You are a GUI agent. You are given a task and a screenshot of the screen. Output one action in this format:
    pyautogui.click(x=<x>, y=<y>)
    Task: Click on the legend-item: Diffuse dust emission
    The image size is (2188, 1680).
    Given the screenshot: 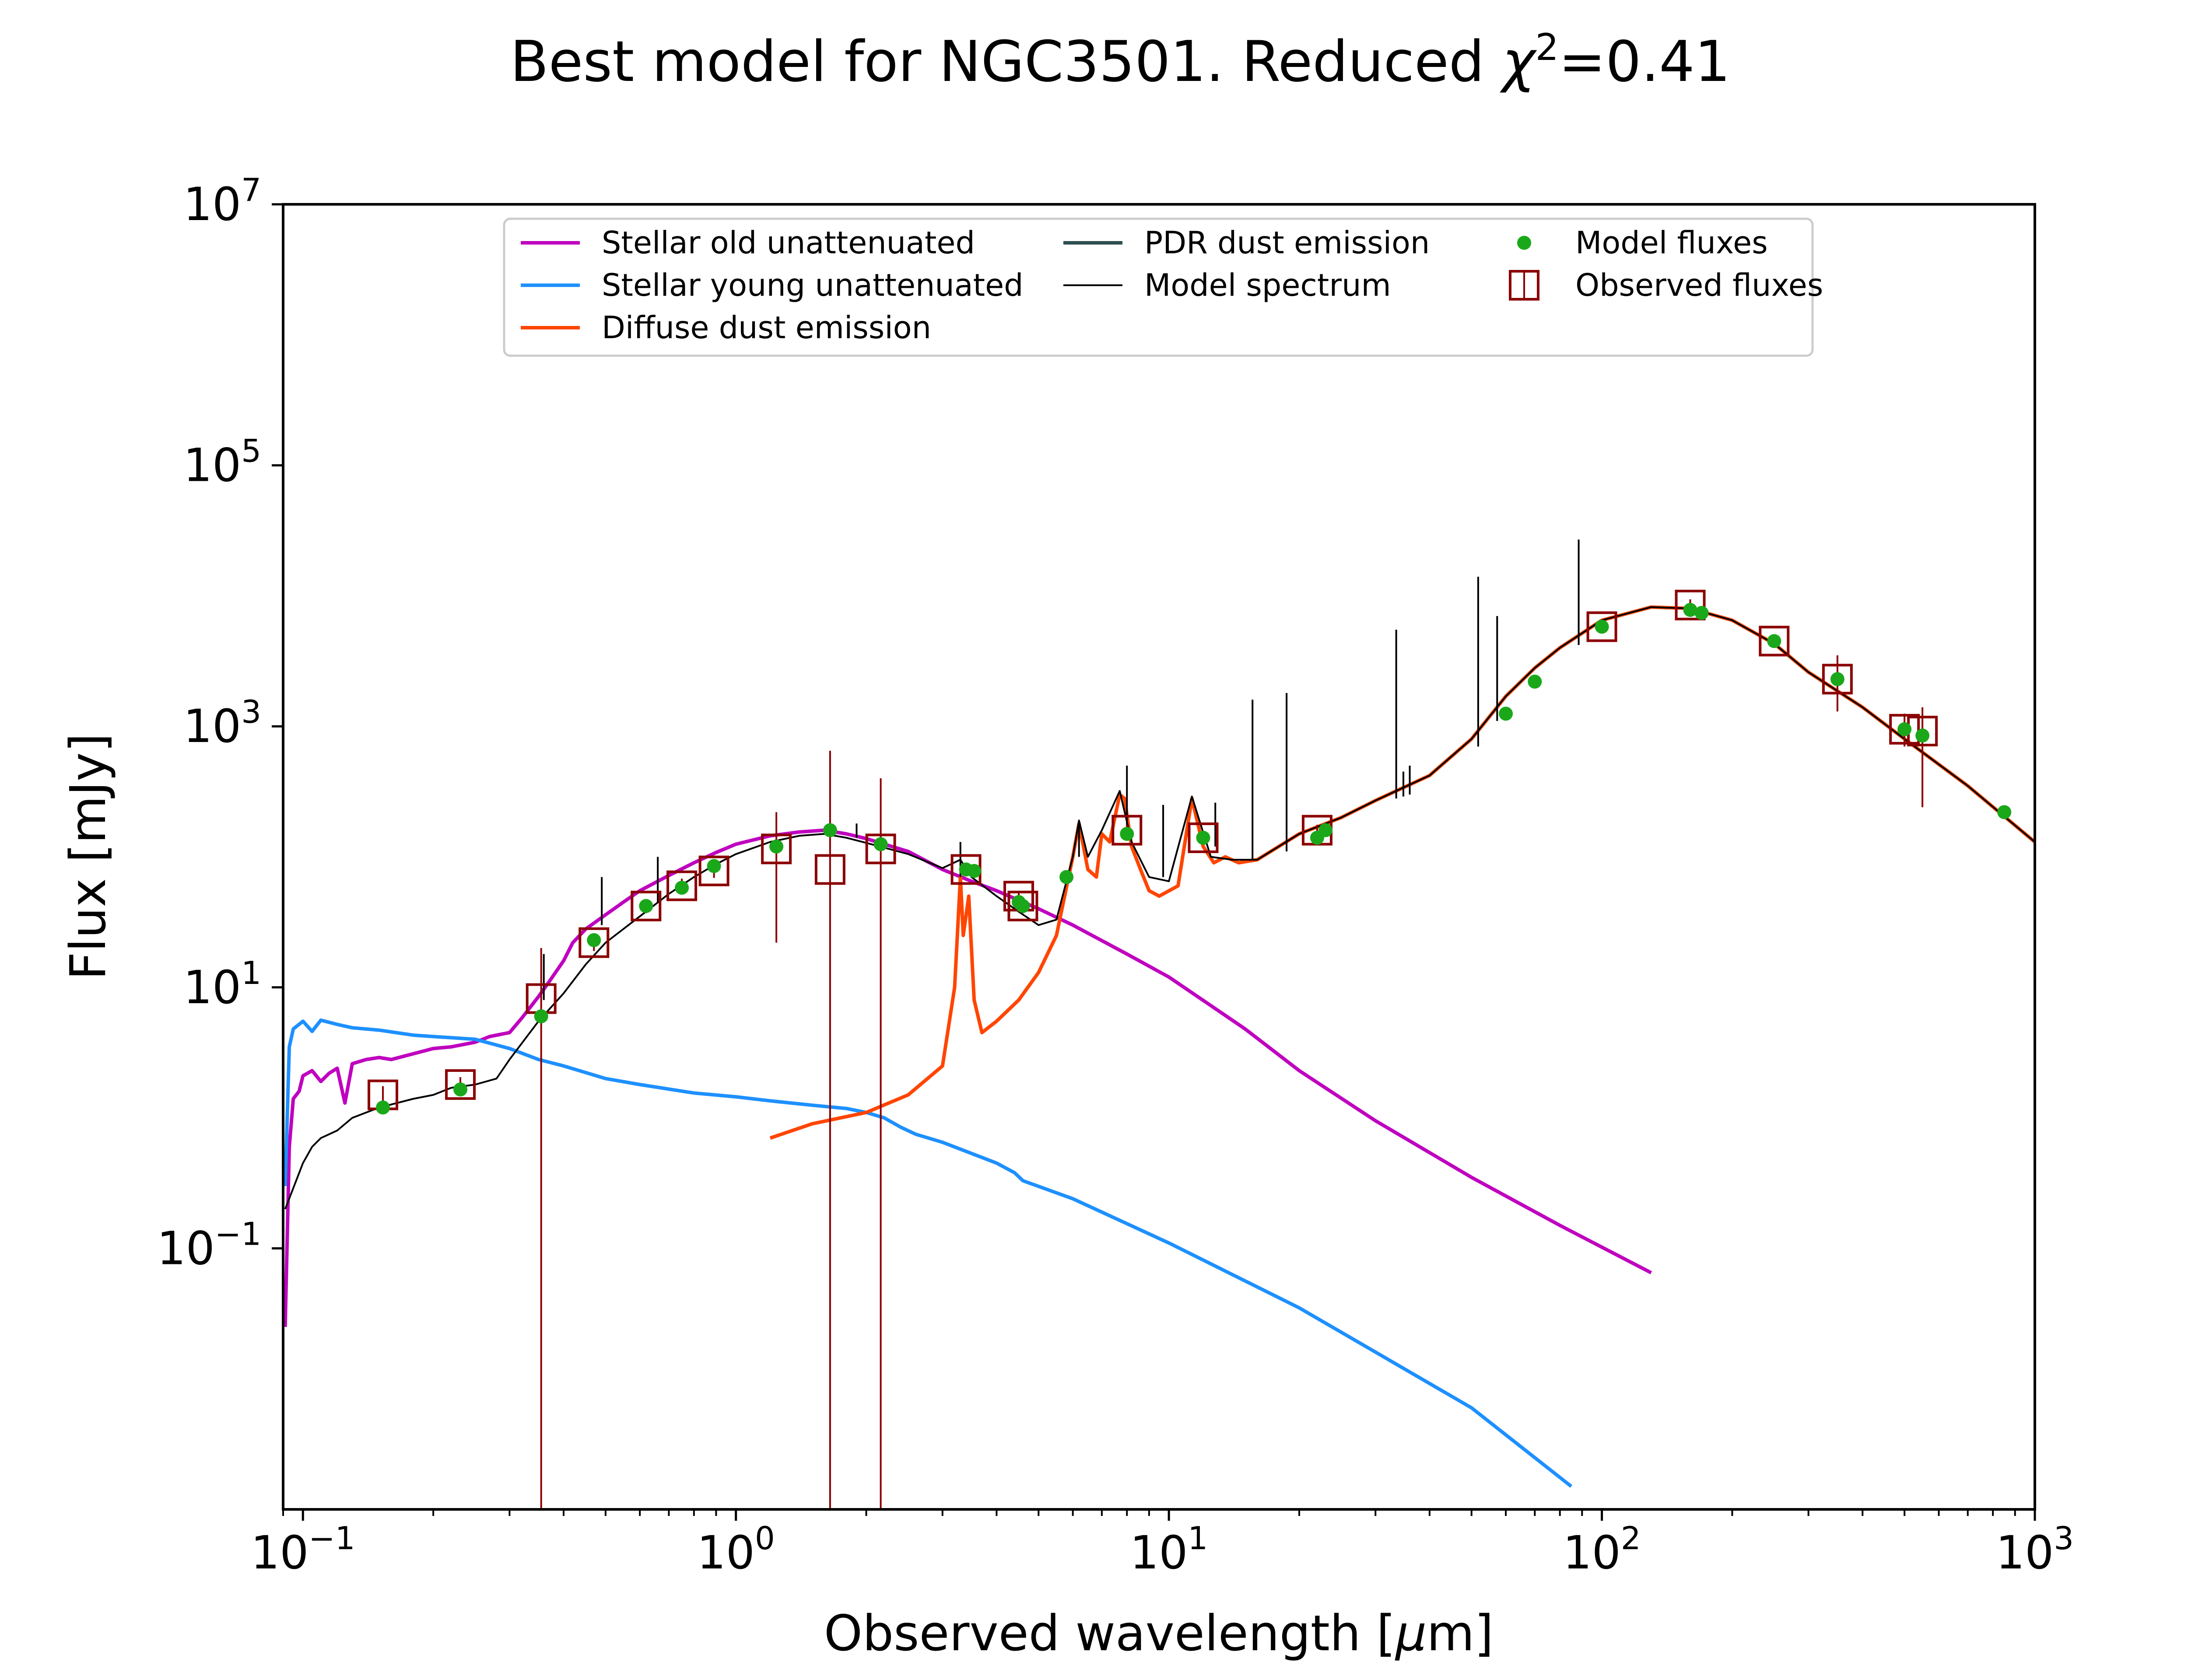 What is the action you would take?
    pyautogui.click(x=726, y=328)
    